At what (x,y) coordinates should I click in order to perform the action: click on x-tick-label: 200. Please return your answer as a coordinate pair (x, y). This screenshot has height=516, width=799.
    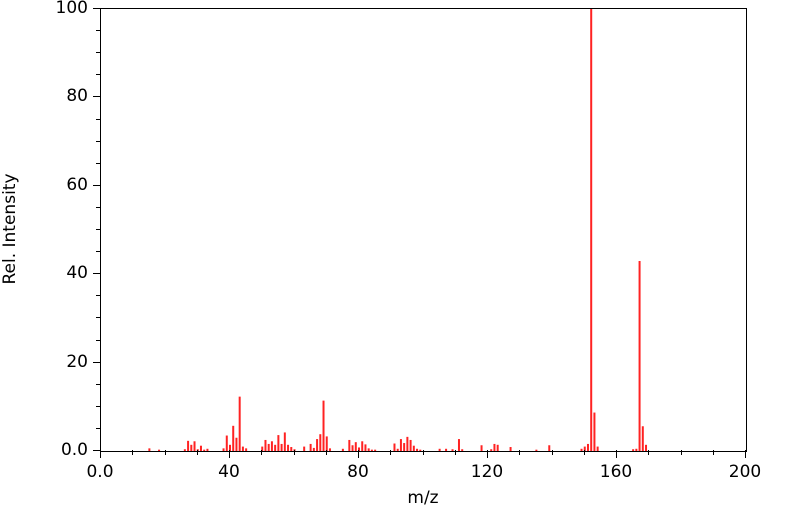
    Looking at the image, I should click on (745, 472).